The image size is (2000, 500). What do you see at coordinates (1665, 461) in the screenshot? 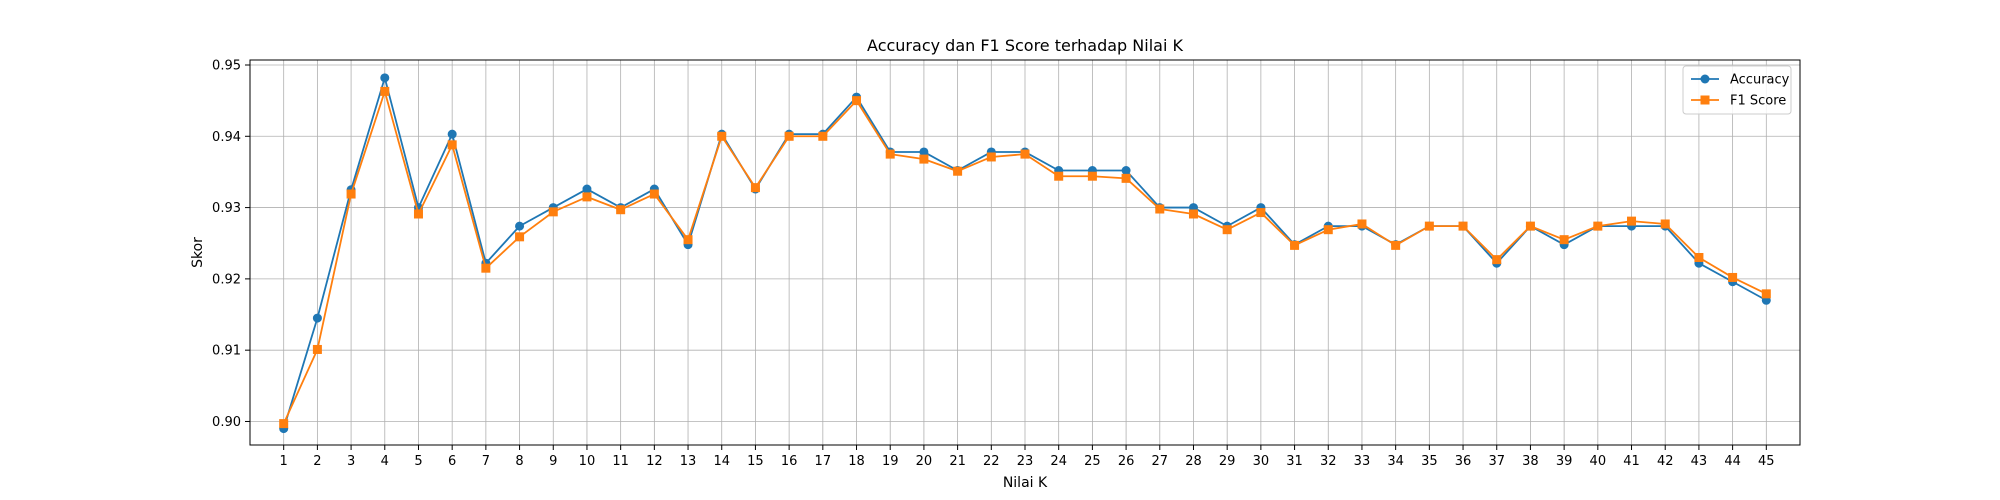
I see `x-tick-label: 42` at bounding box center [1665, 461].